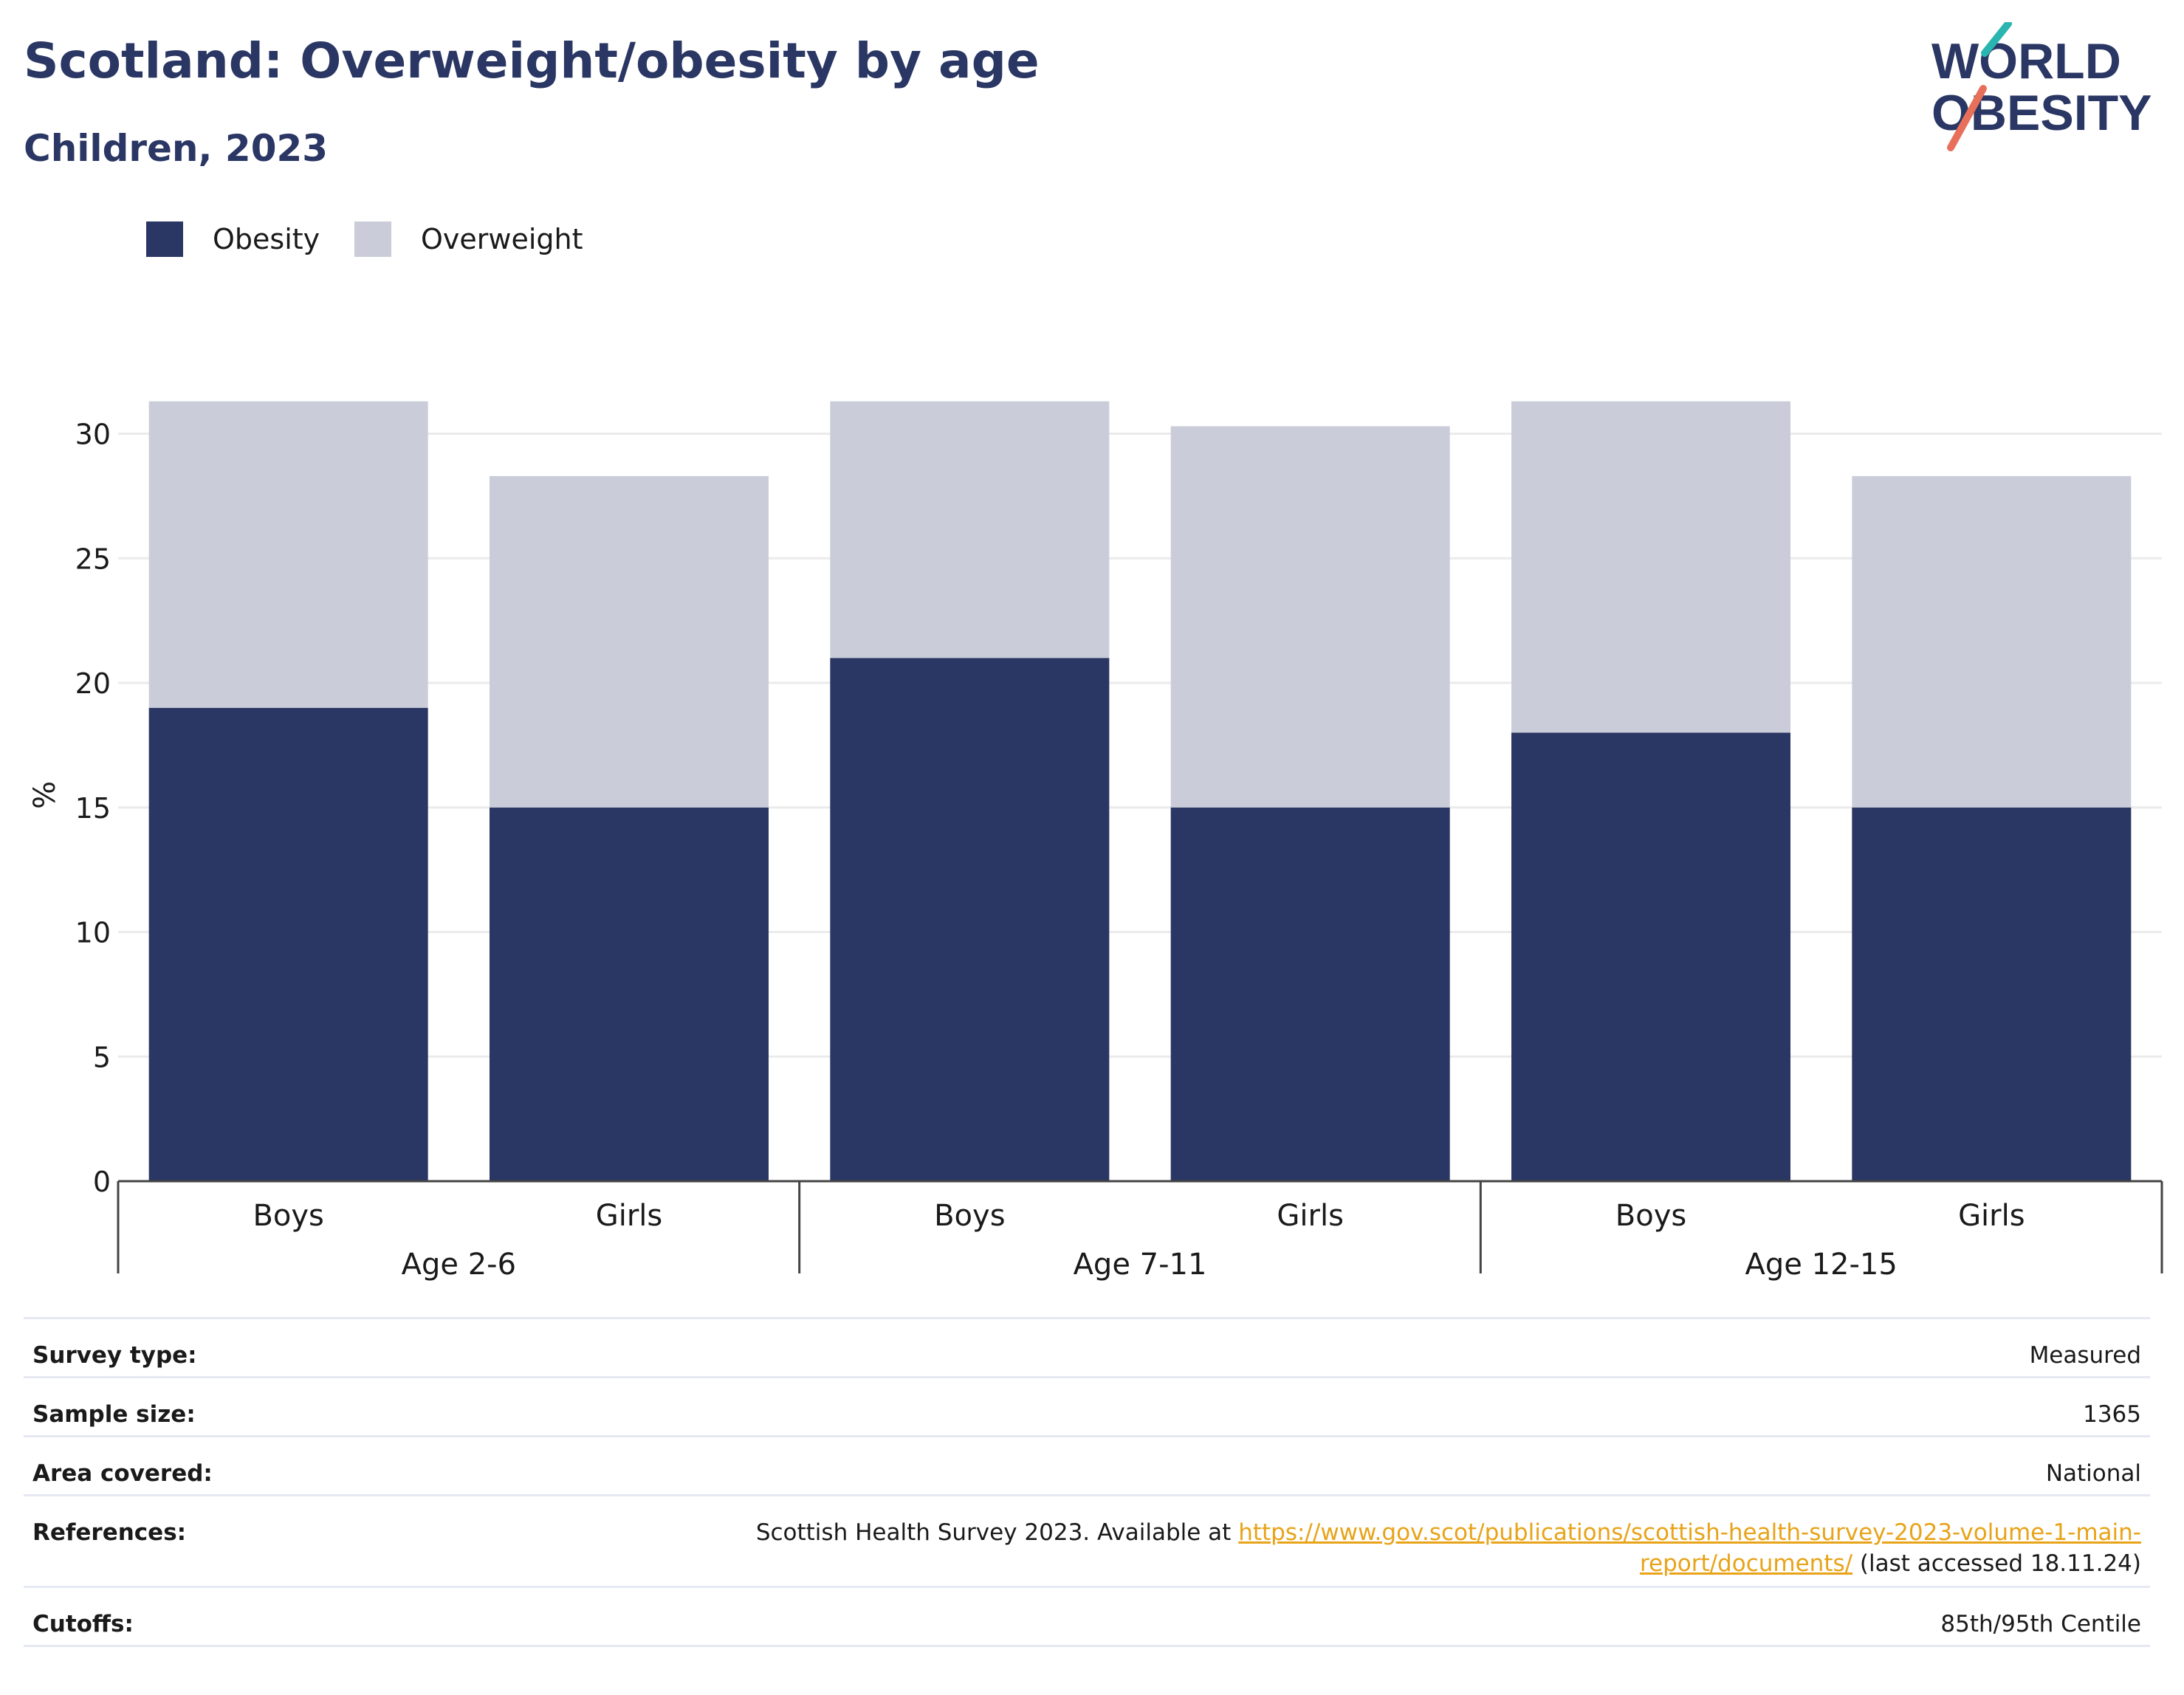  Describe the element at coordinates (45, 795) in the screenshot. I see `y-axis-label: %` at that location.